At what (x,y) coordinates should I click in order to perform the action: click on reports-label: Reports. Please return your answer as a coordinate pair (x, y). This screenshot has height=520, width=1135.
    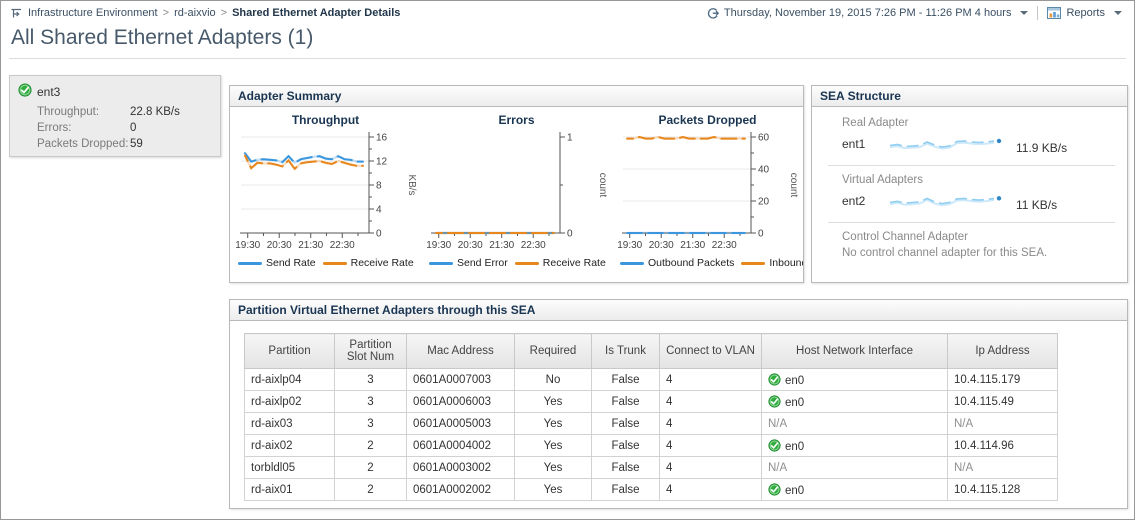
    Looking at the image, I should click on (1085, 13).